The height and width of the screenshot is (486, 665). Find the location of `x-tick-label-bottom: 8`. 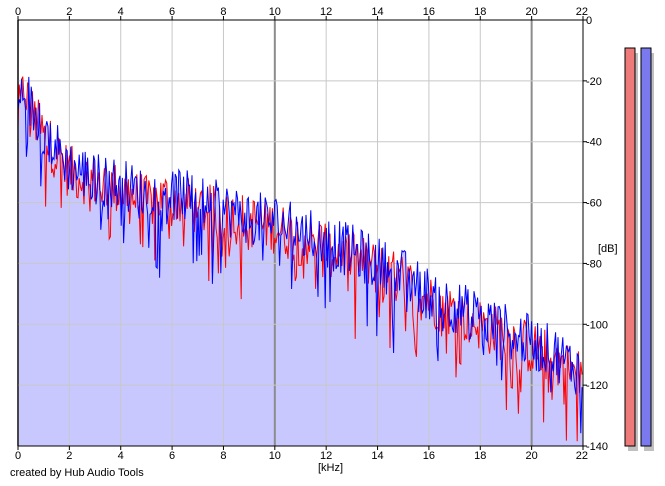

x-tick-label-bottom: 8 is located at coordinates (223, 456).